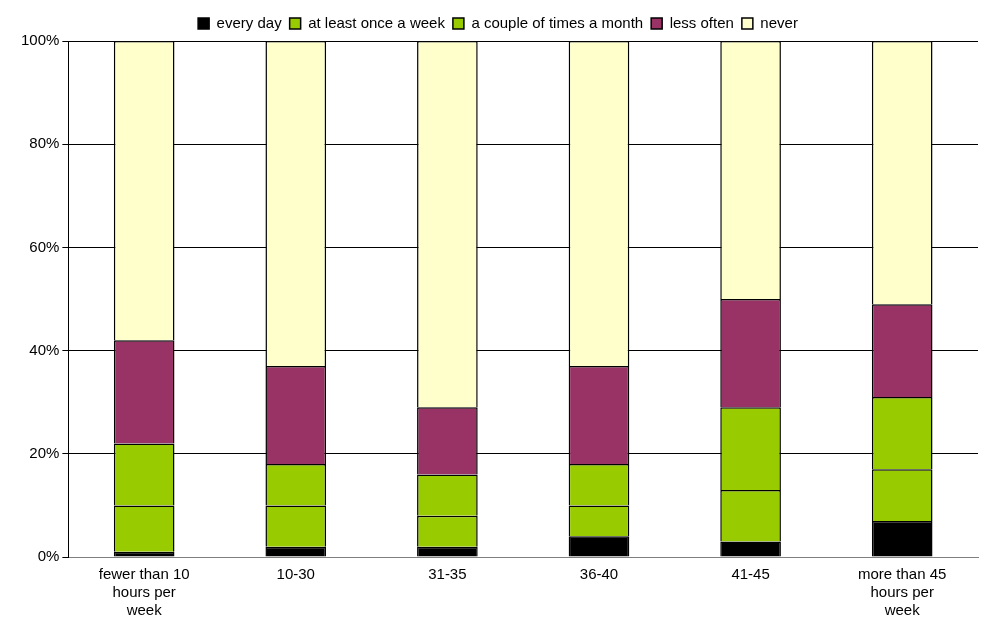 The width and height of the screenshot is (1002, 631). Describe the element at coordinates (40, 40) in the screenshot. I see `y-tick-label: 100%` at that location.